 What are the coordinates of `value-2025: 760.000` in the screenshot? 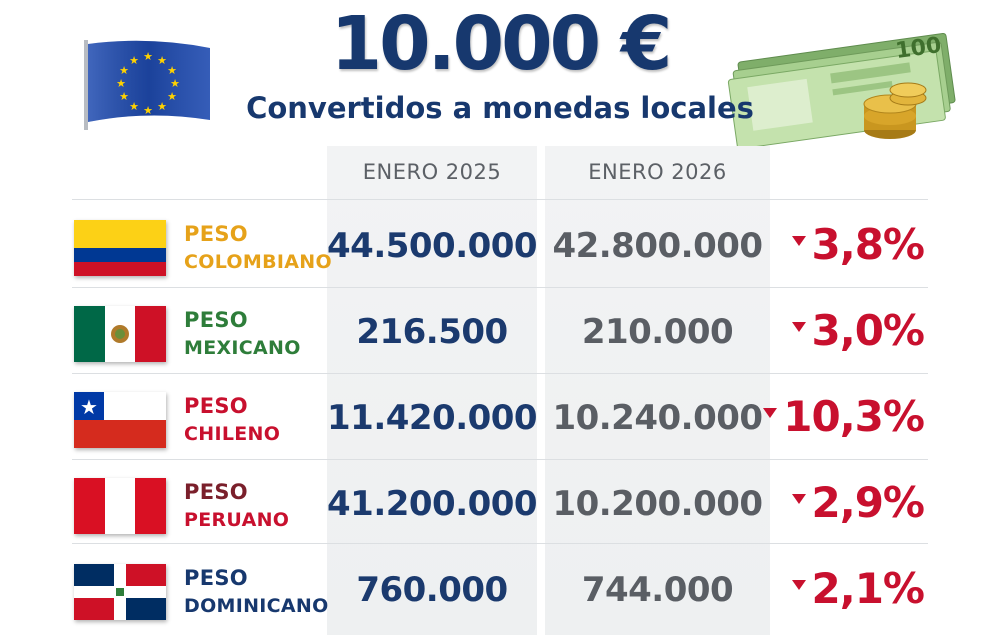 It's located at (432, 590).